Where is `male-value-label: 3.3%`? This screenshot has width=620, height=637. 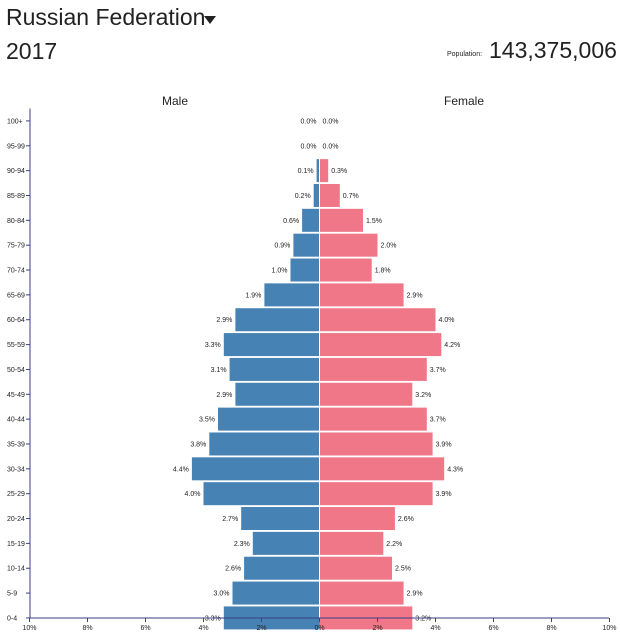 male-value-label: 3.3% is located at coordinates (213, 345).